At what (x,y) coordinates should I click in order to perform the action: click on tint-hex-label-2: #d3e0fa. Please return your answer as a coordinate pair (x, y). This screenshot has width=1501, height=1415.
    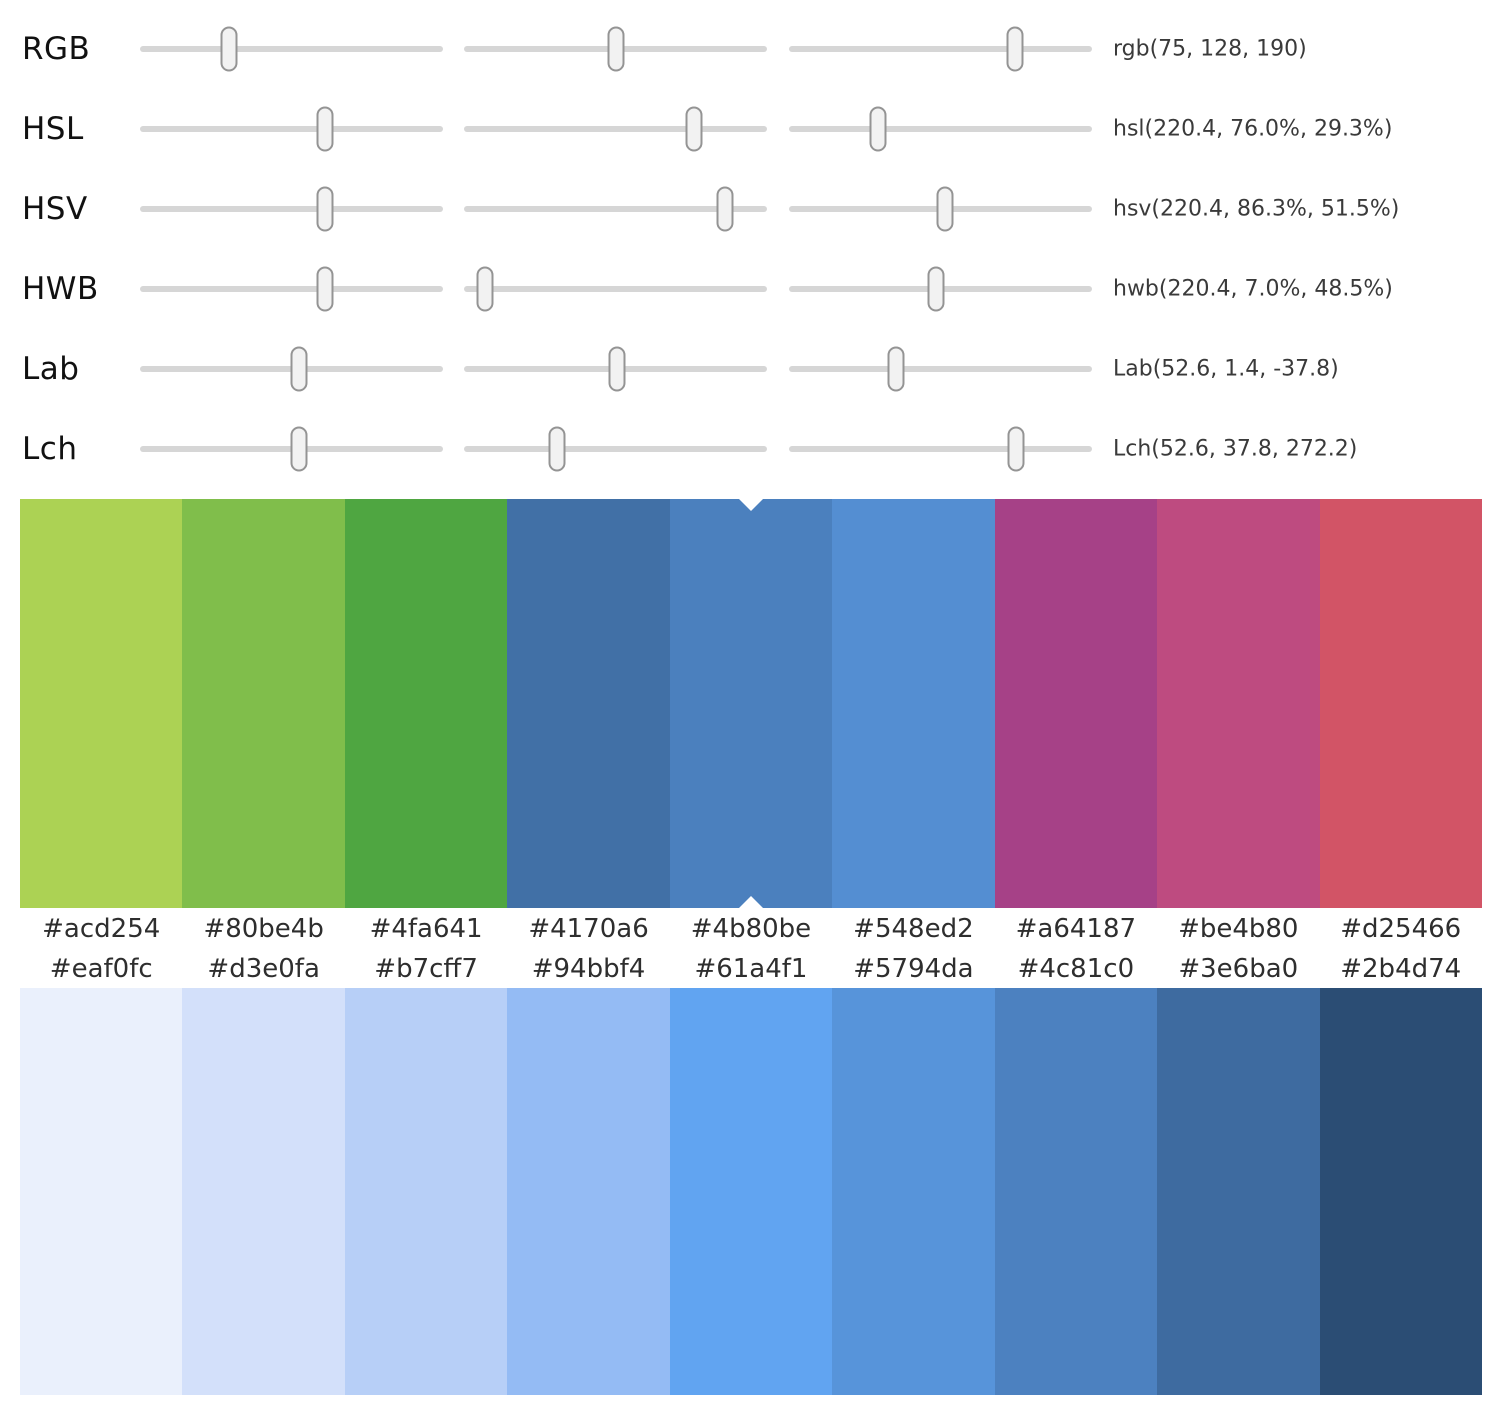
    Looking at the image, I should click on (263, 969).